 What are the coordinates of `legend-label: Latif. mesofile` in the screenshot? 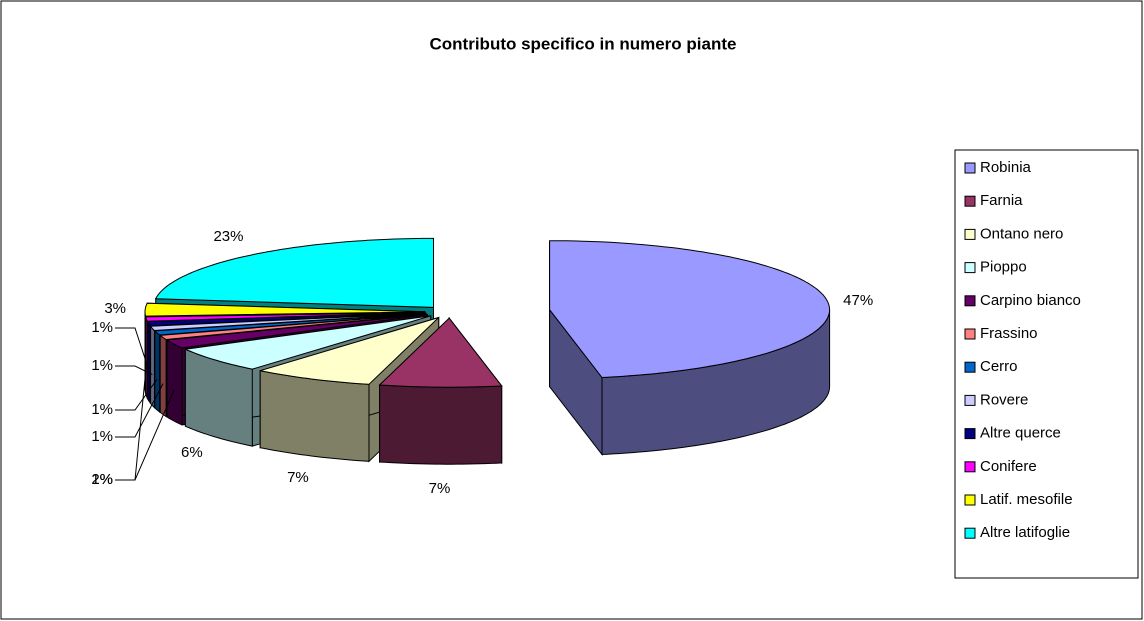 It's located at (1026, 499).